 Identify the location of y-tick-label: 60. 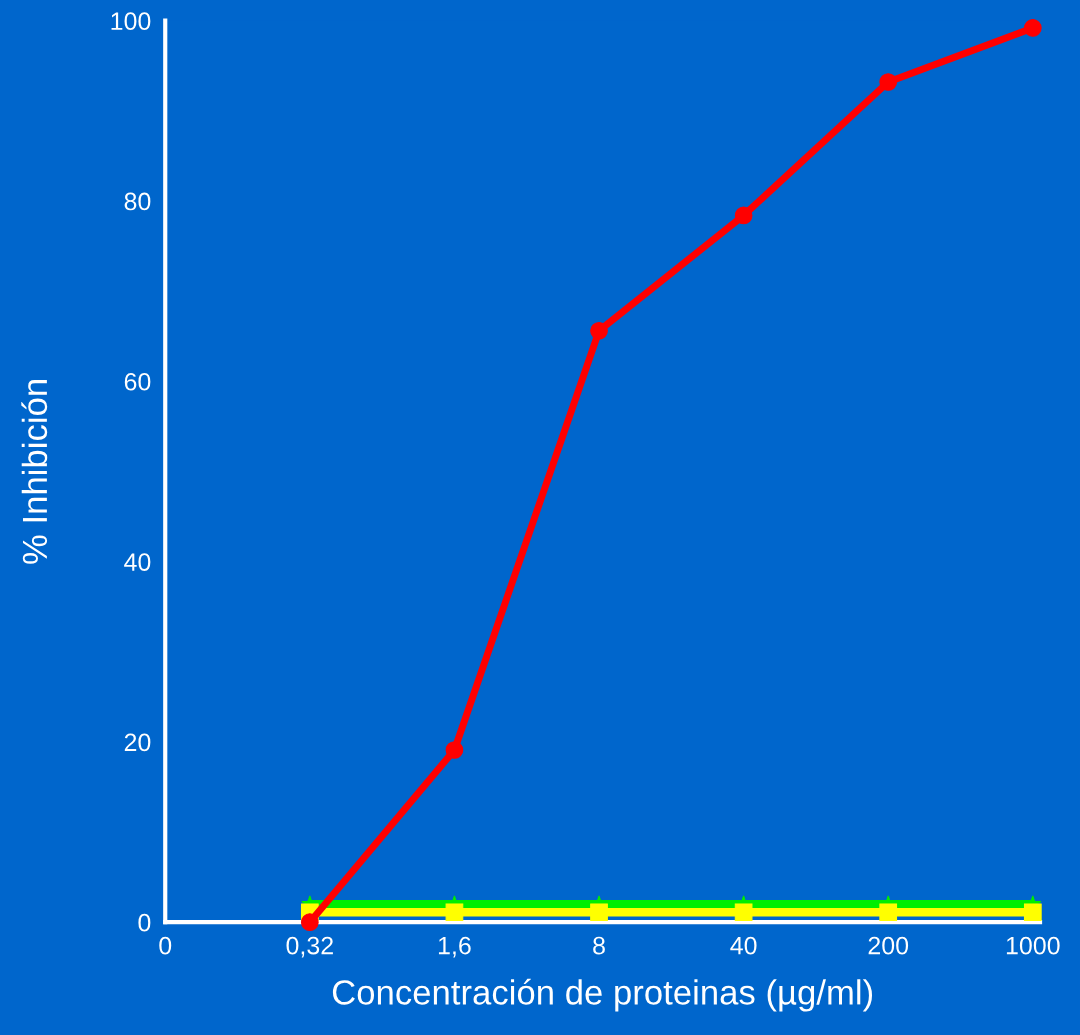
(137, 381).